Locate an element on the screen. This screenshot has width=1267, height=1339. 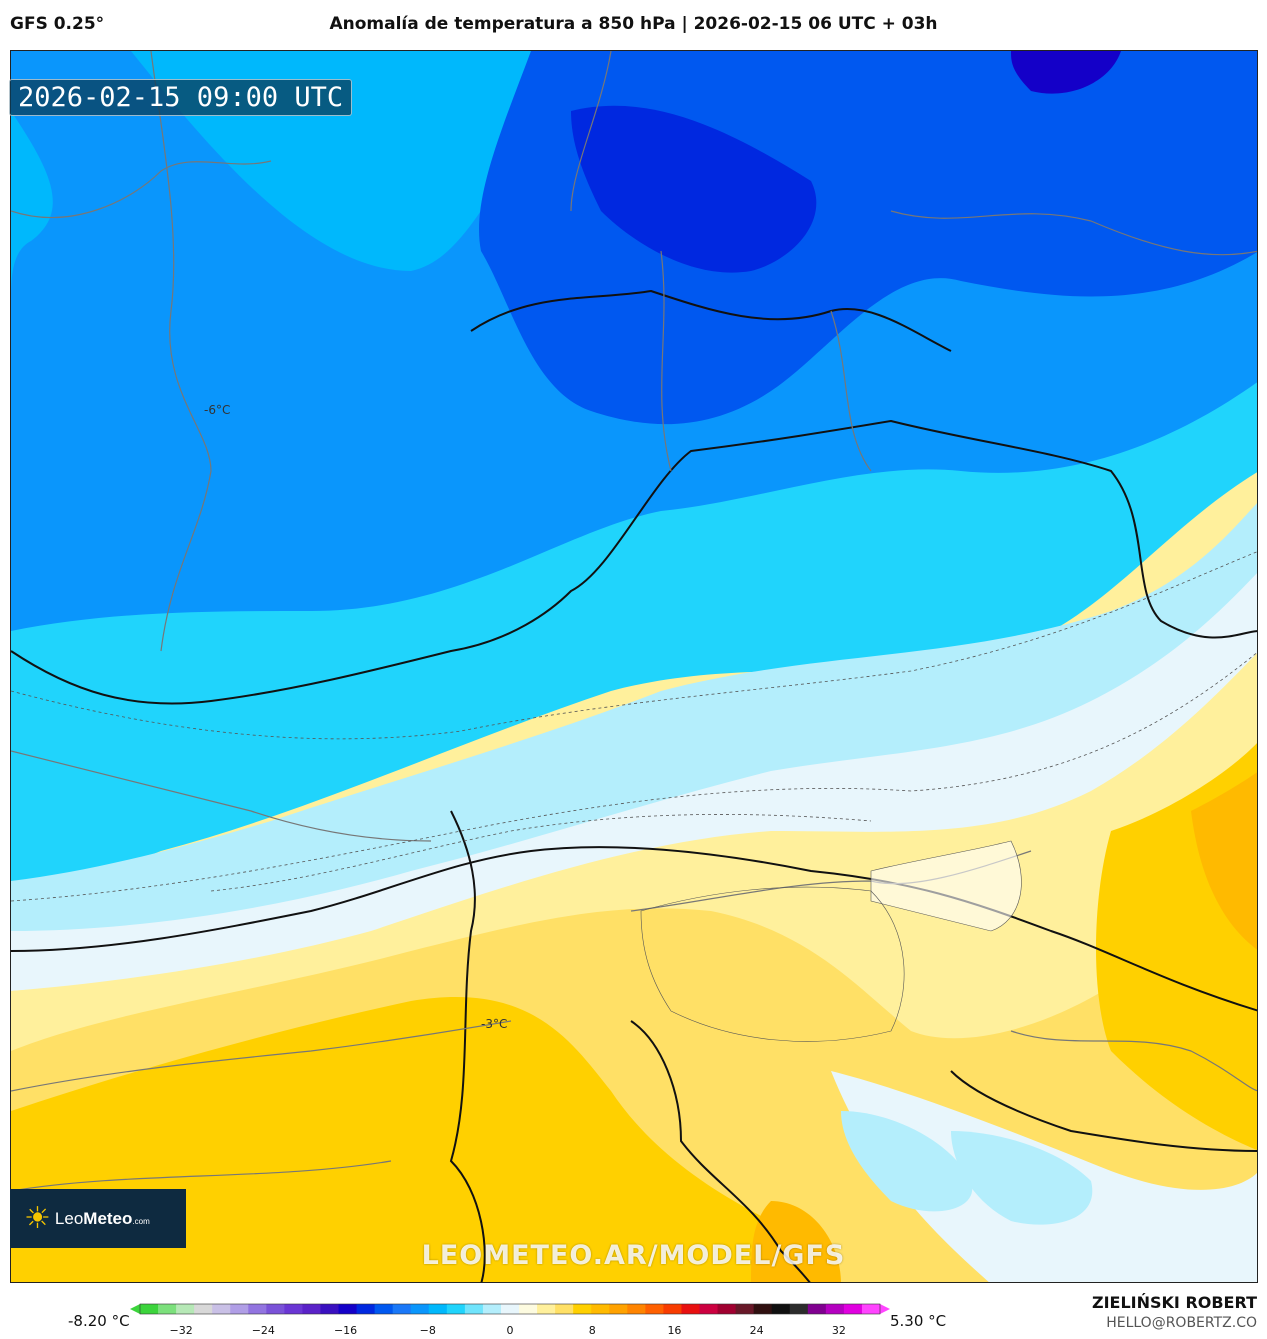
band-warm-east-core is located at coordinates (1224, 861).